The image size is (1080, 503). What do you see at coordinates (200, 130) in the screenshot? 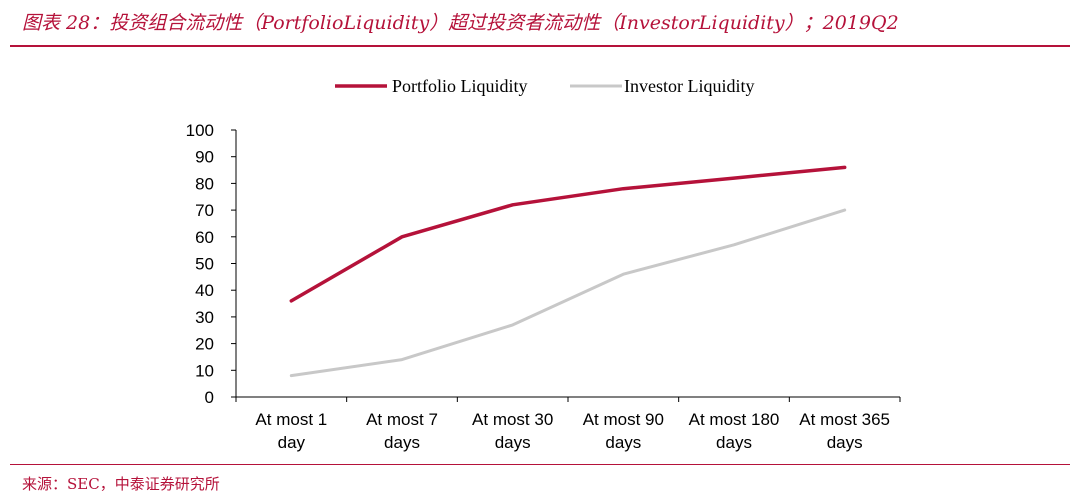
I see `y-tick-label: 100` at bounding box center [200, 130].